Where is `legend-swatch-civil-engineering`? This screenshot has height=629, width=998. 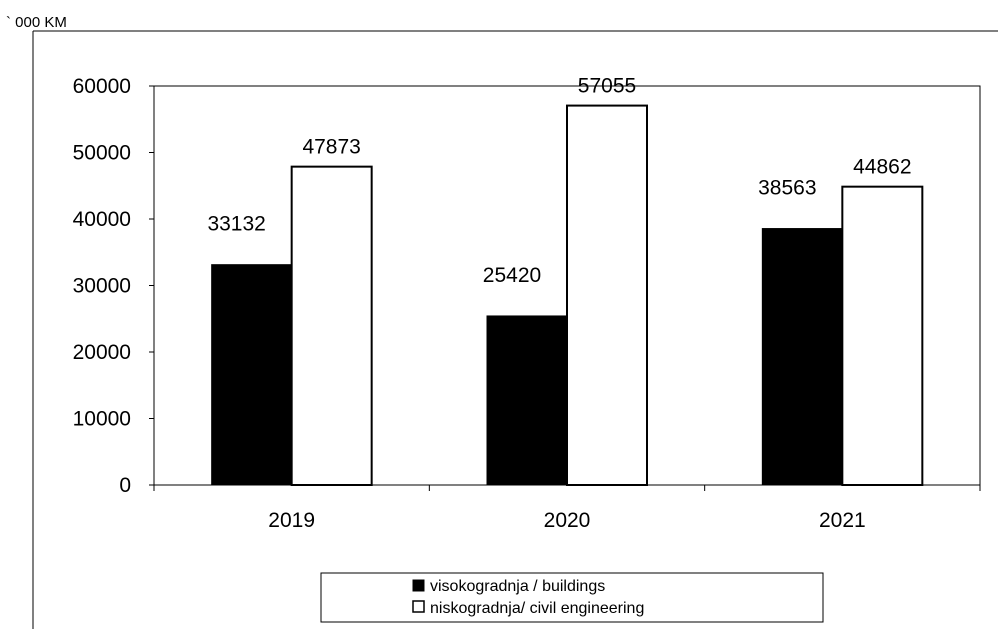 legend-swatch-civil-engineering is located at coordinates (418, 606).